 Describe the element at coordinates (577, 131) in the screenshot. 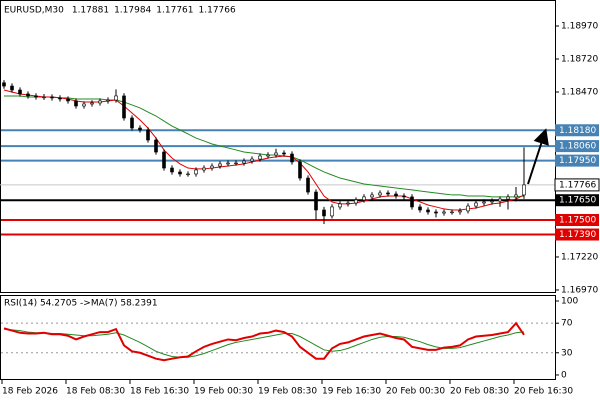

I see `level-label: 1.18180` at that location.